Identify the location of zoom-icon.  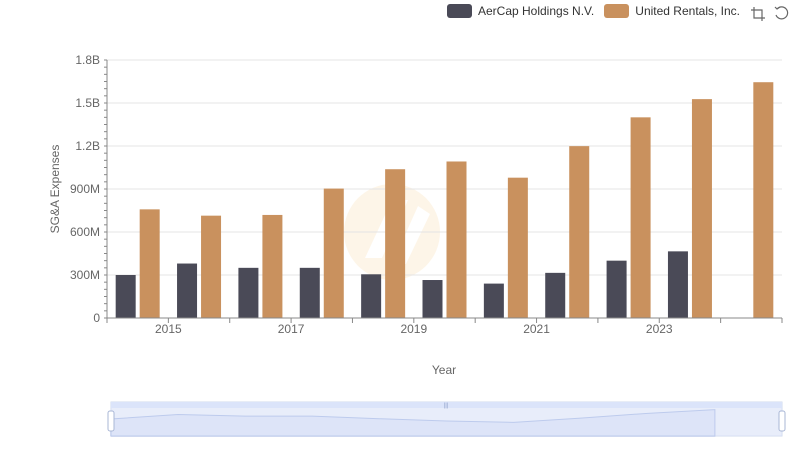
(758, 14).